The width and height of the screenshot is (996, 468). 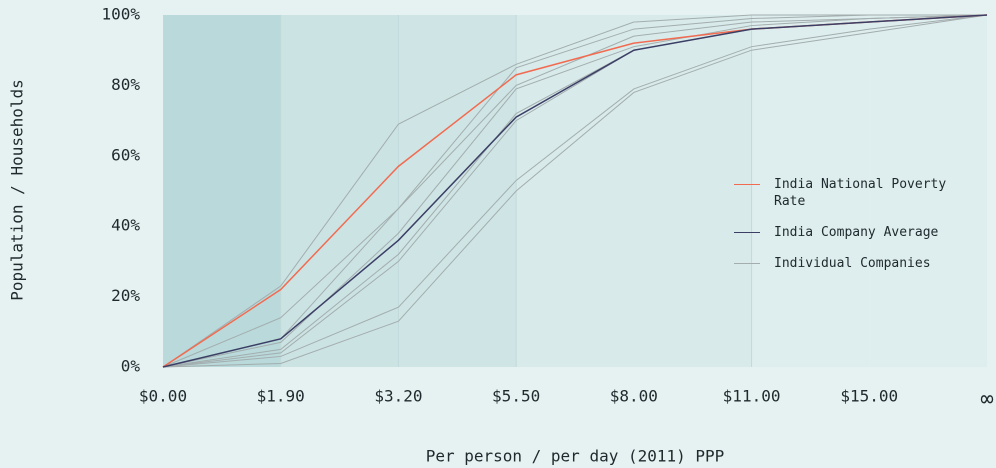 What do you see at coordinates (575, 456) in the screenshot?
I see `x-axis-label: Per person / per day (2011) PPP` at bounding box center [575, 456].